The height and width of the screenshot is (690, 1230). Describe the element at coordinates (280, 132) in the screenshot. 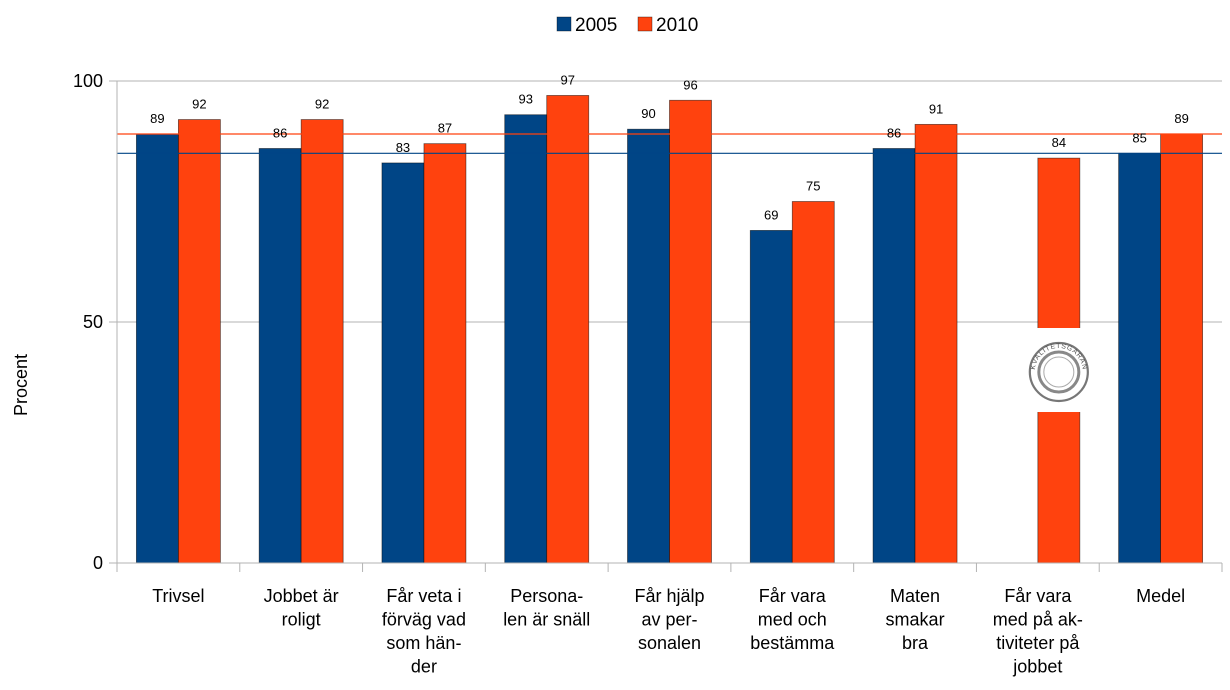

I see `value-label-2005-1: 86` at that location.